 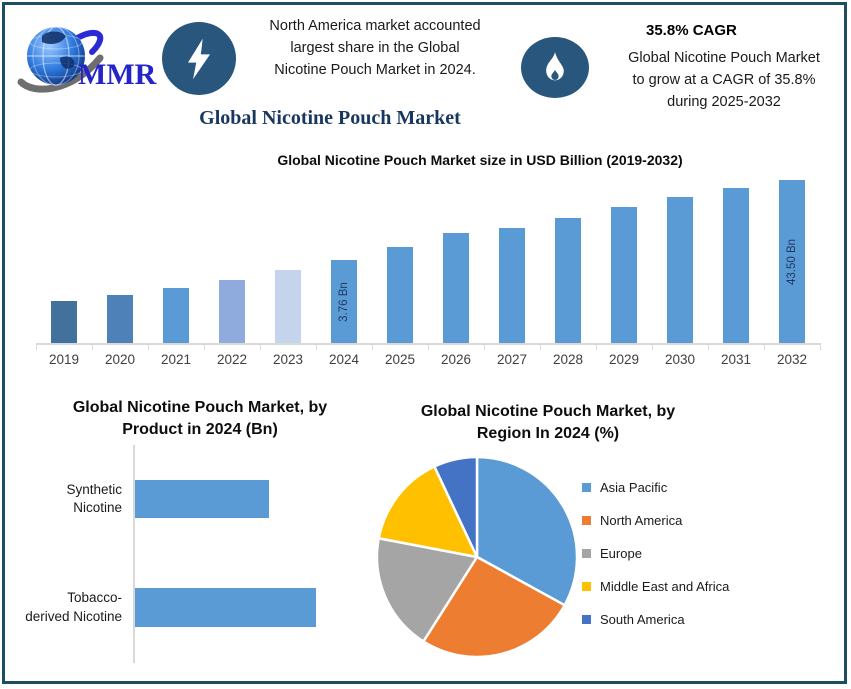 I want to click on x-tick-label: 2021, so click(x=176, y=359).